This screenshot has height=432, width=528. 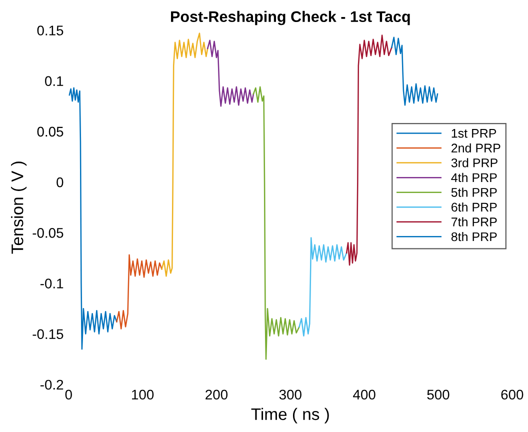 What do you see at coordinates (438, 395) in the screenshot?
I see `x-tick-label: 500` at bounding box center [438, 395].